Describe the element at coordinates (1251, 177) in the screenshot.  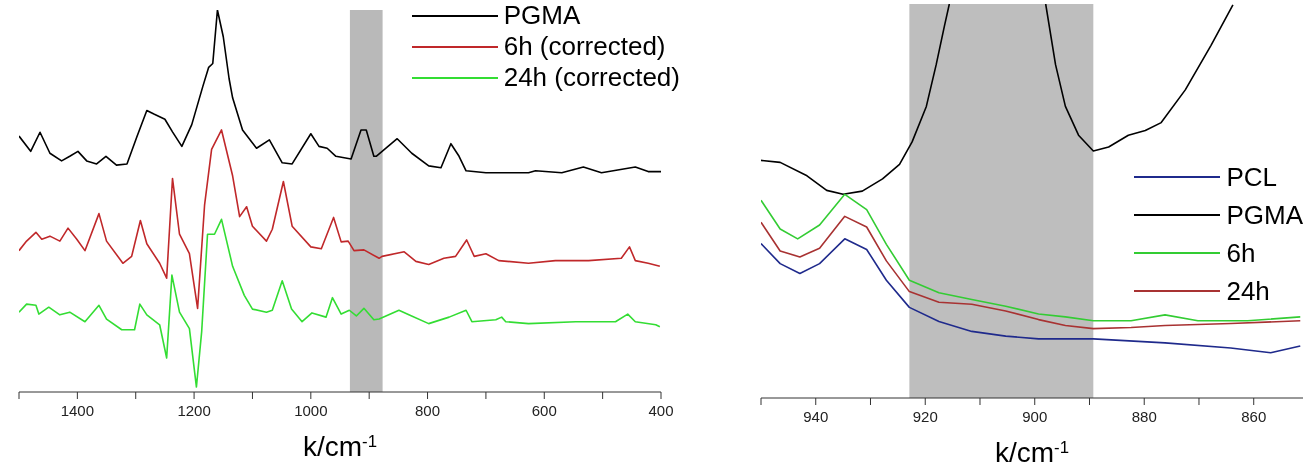
I see `legend-label: PCL` at that location.